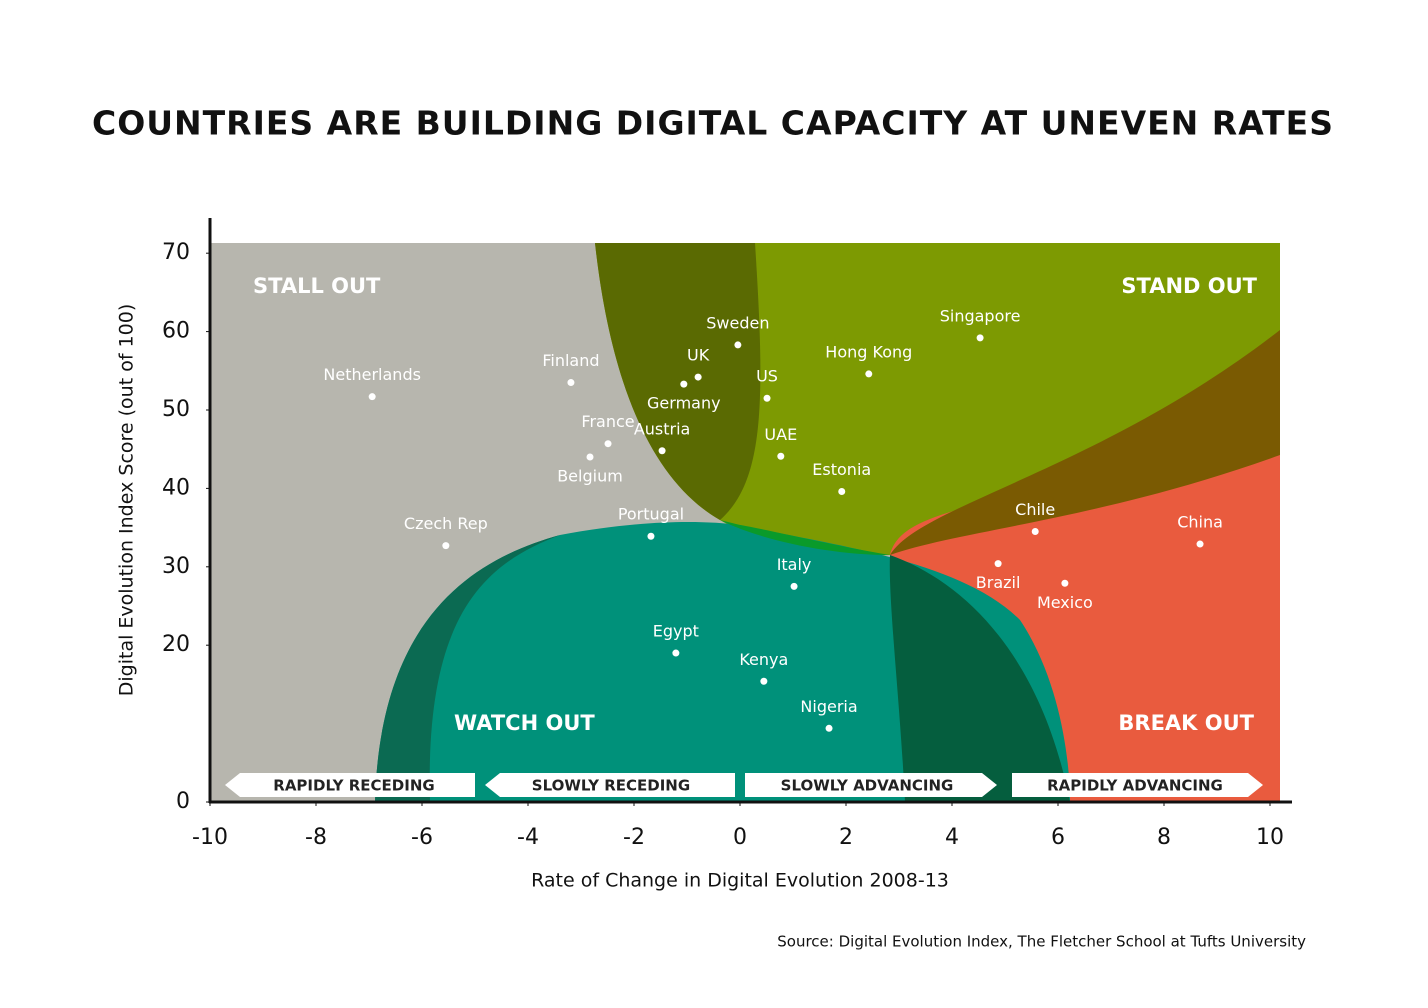 This screenshot has height=1008, width=1428. I want to click on band-label: RAPIDLY ADVANCING, so click(1135, 786).